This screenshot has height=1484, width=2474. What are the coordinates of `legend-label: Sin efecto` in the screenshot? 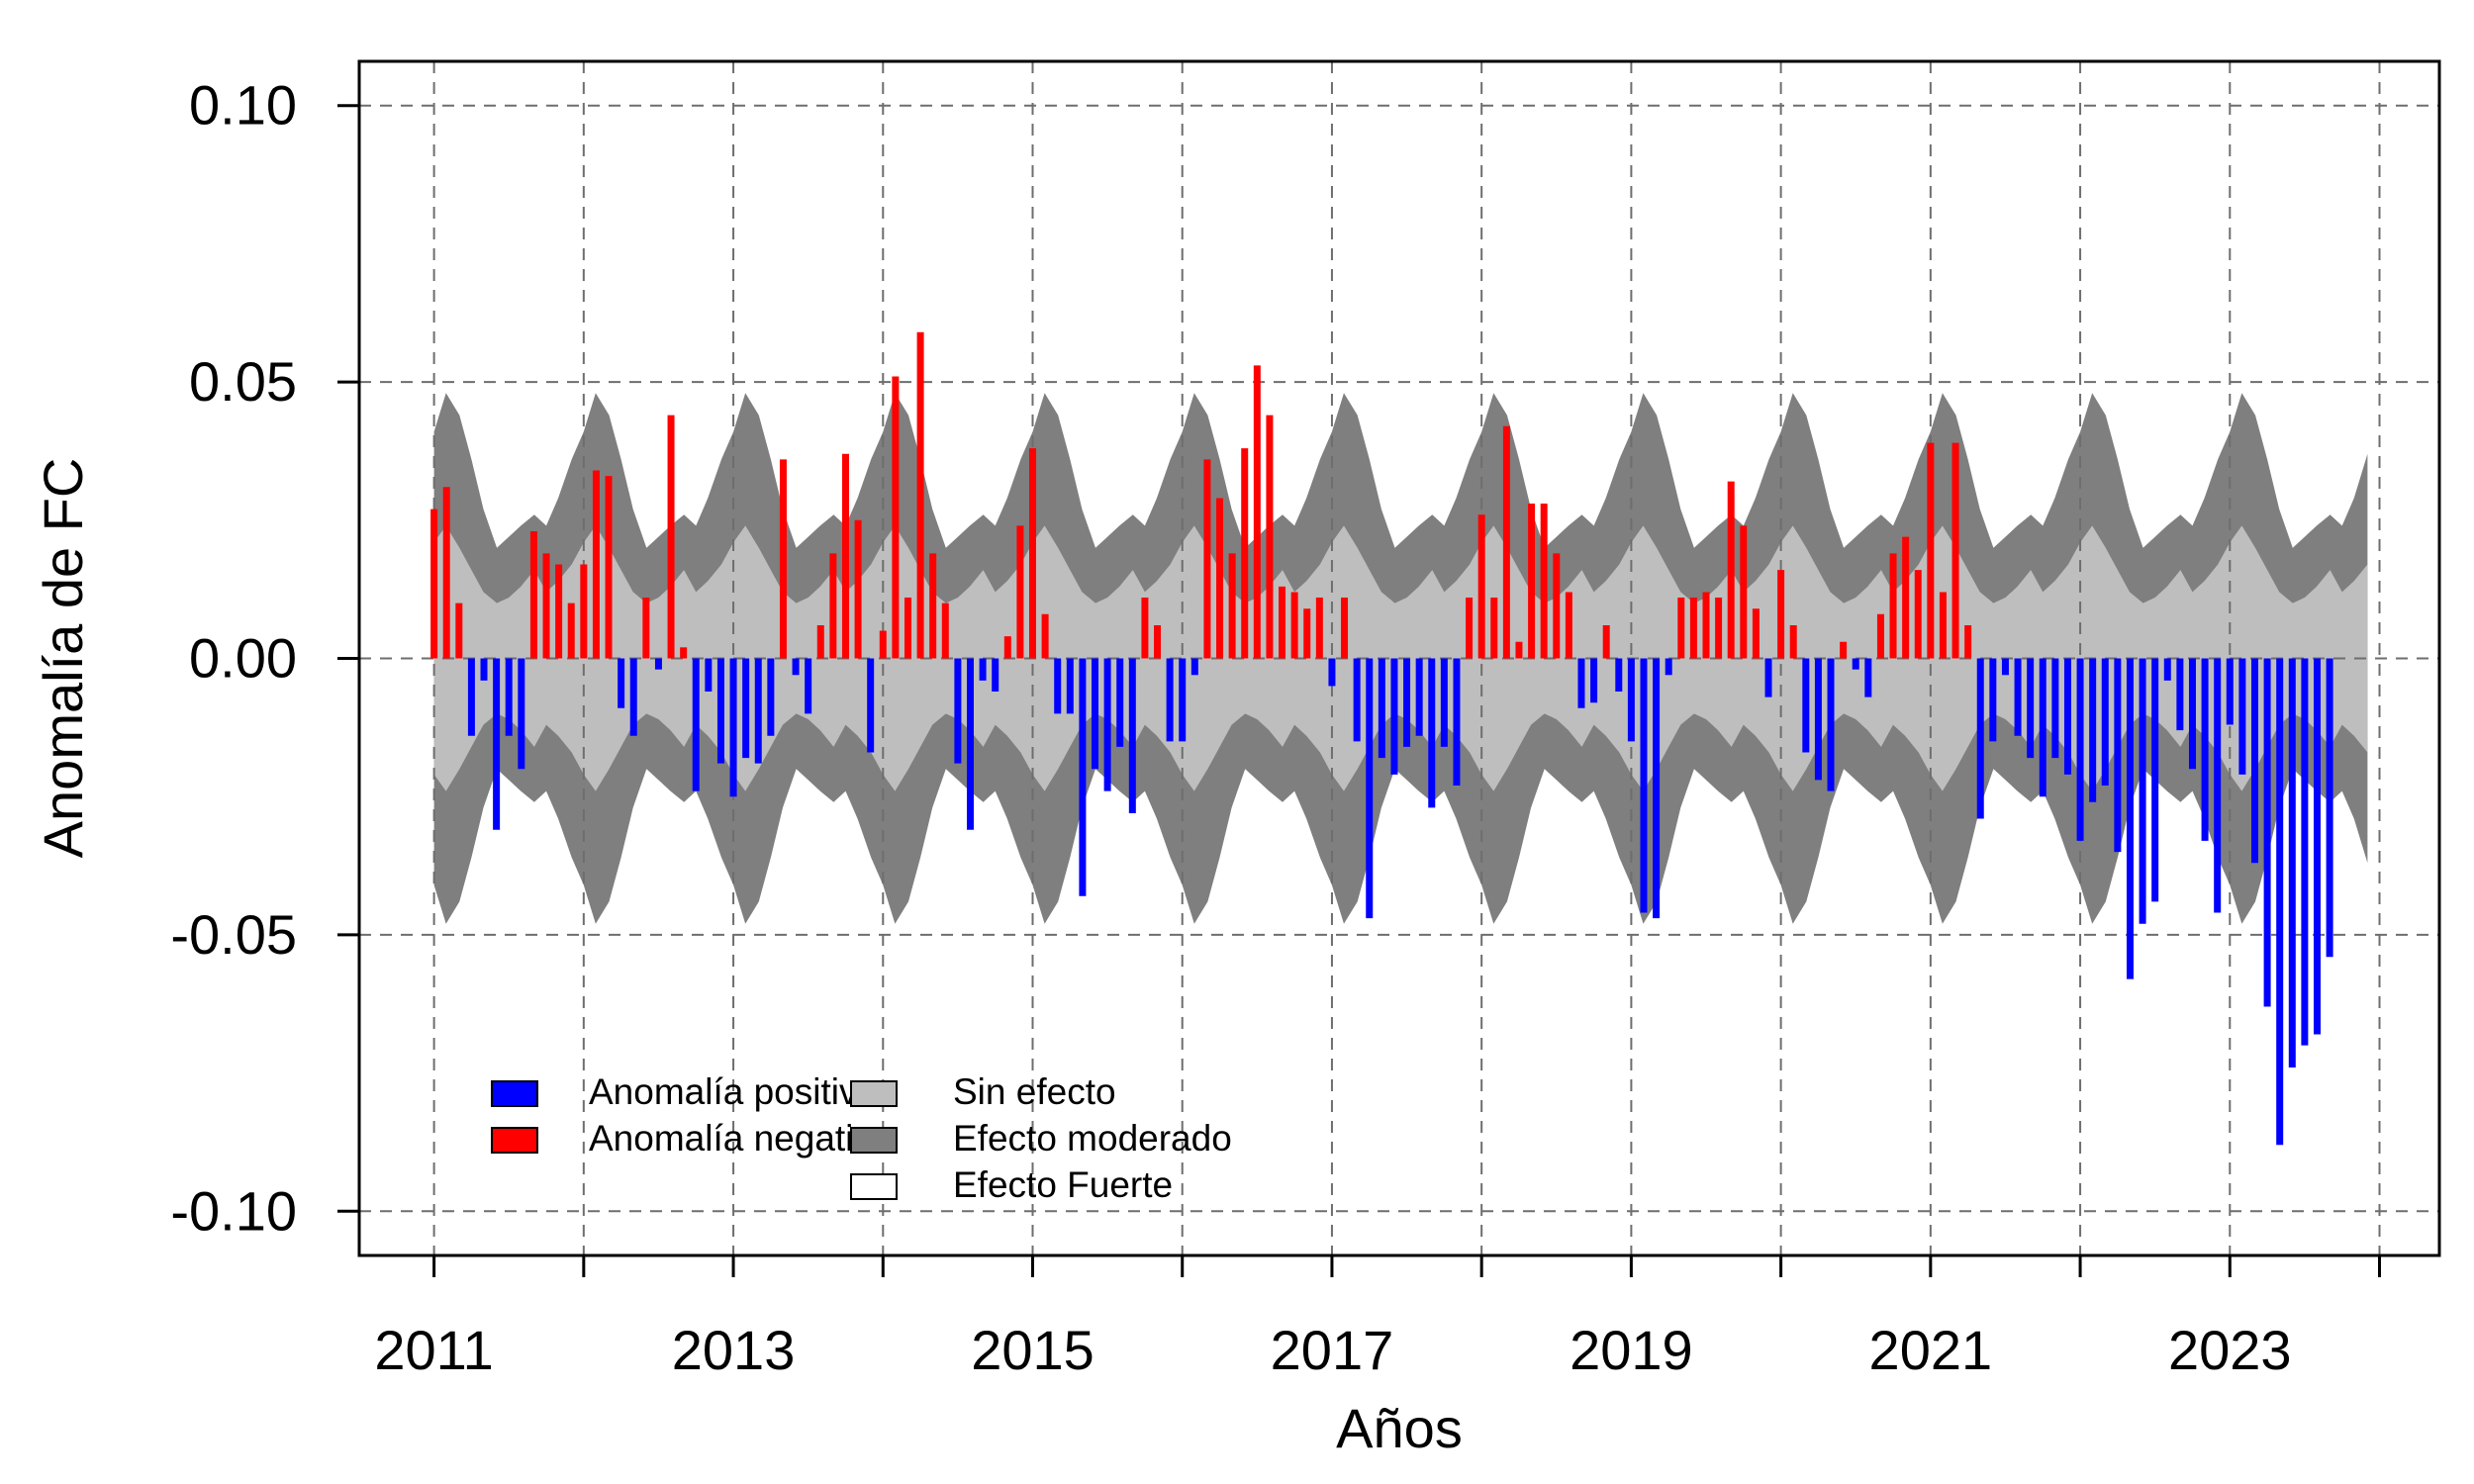 It's located at (1034, 1091).